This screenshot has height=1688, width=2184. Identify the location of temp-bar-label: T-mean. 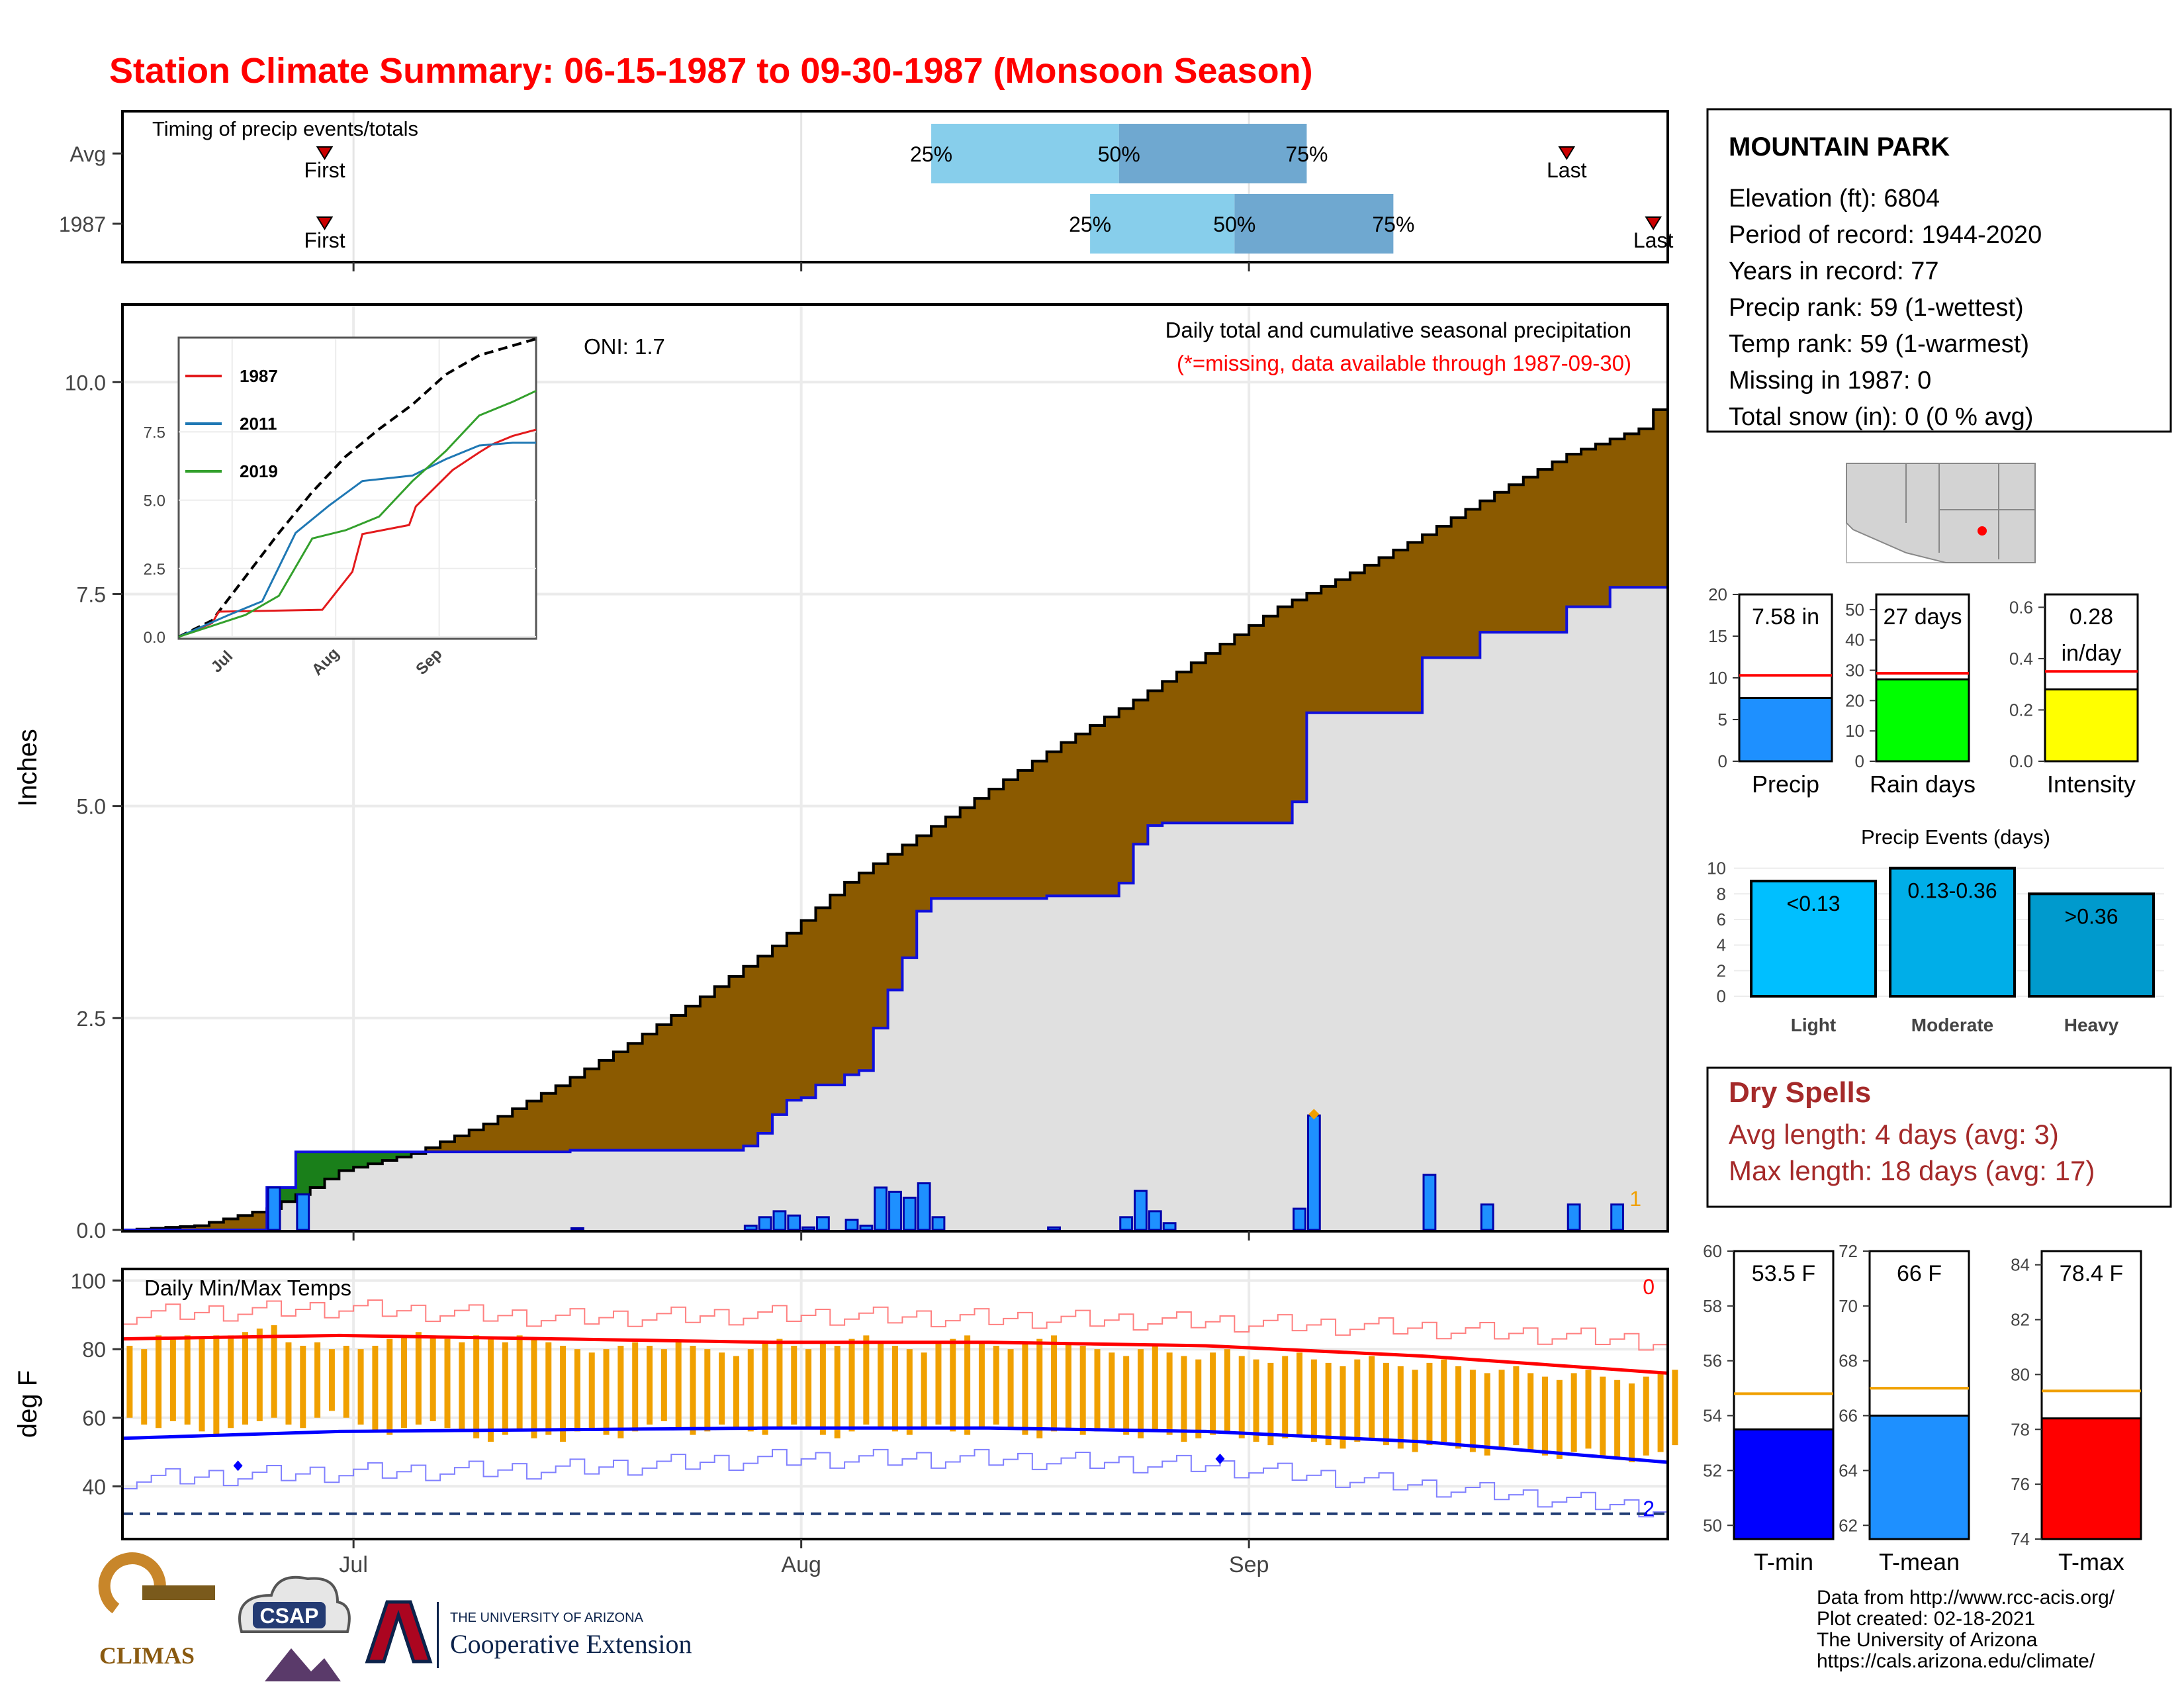
(1920, 1561).